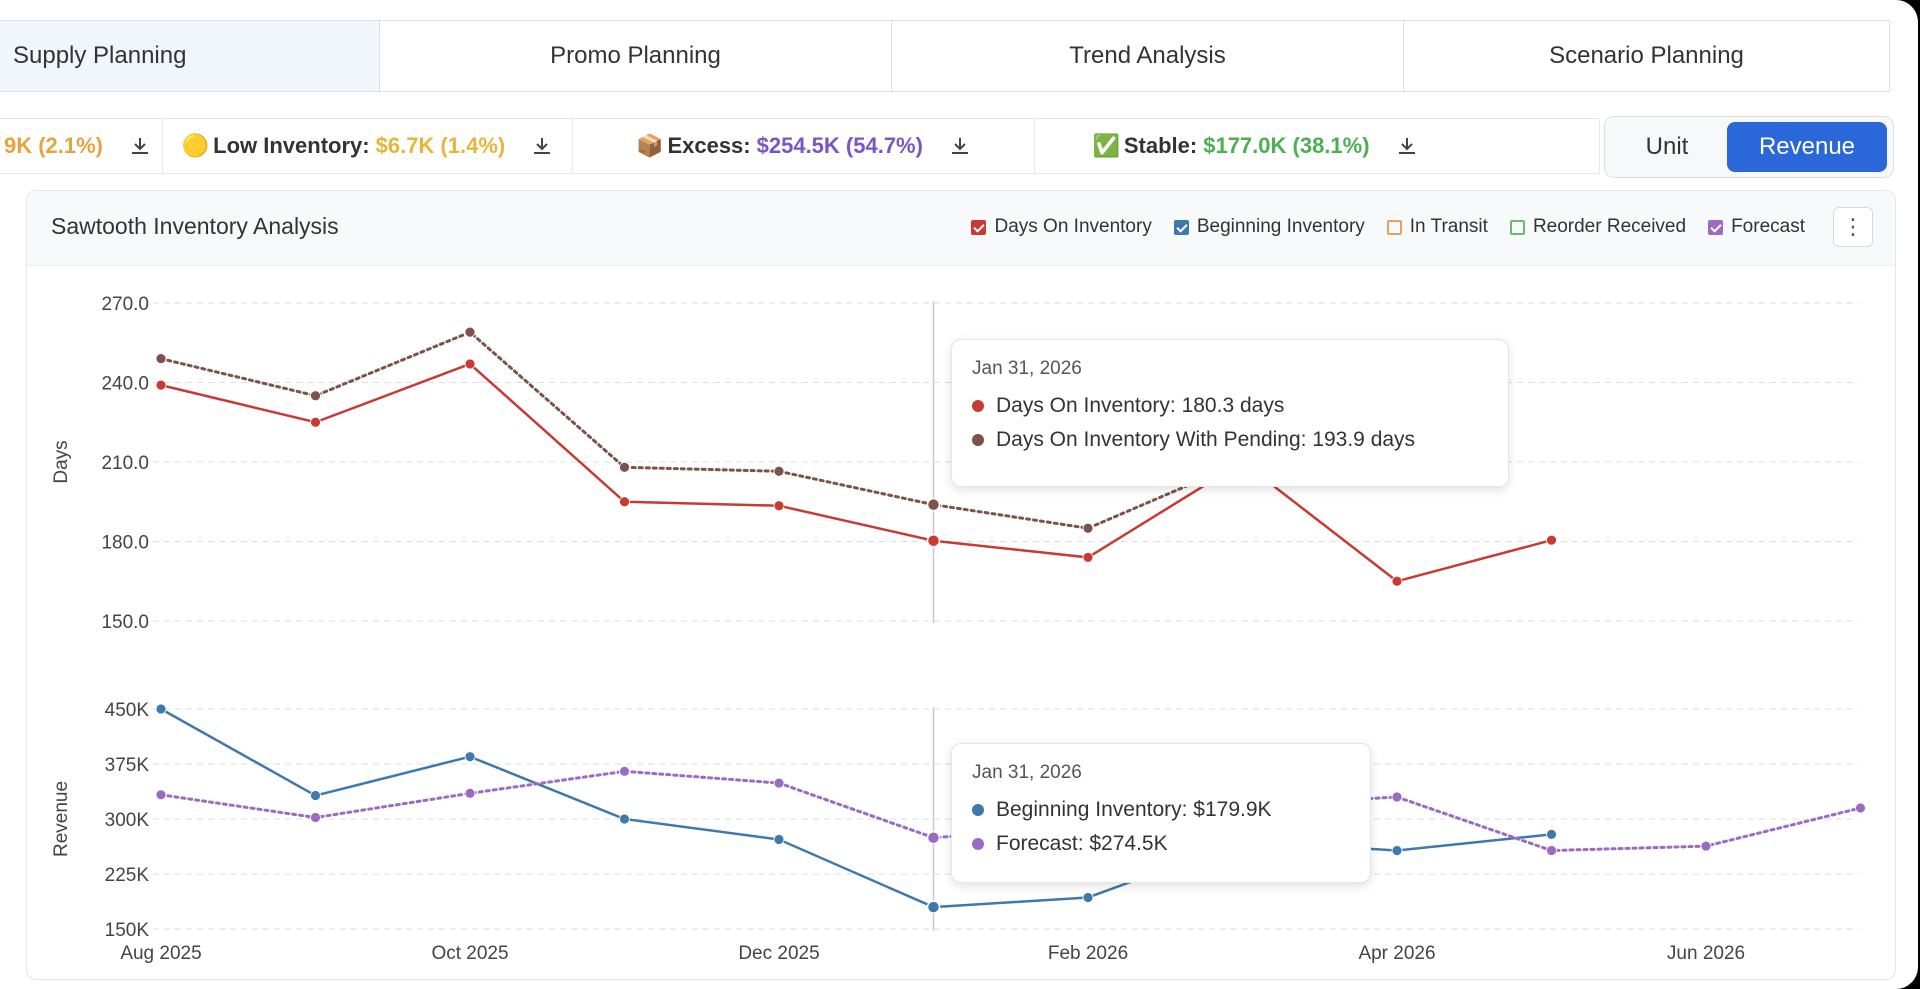  I want to click on stat-label: Low Inventory:, so click(291, 145).